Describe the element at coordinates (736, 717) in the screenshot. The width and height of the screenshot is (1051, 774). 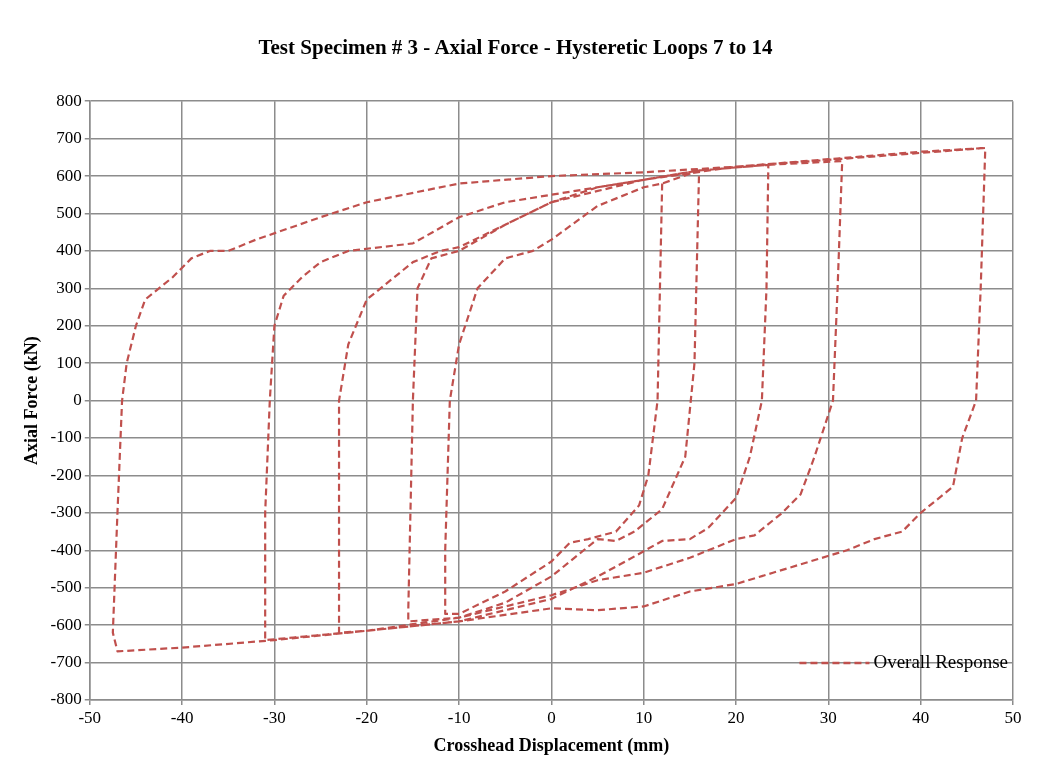
I see `x-tick-label: 20` at that location.